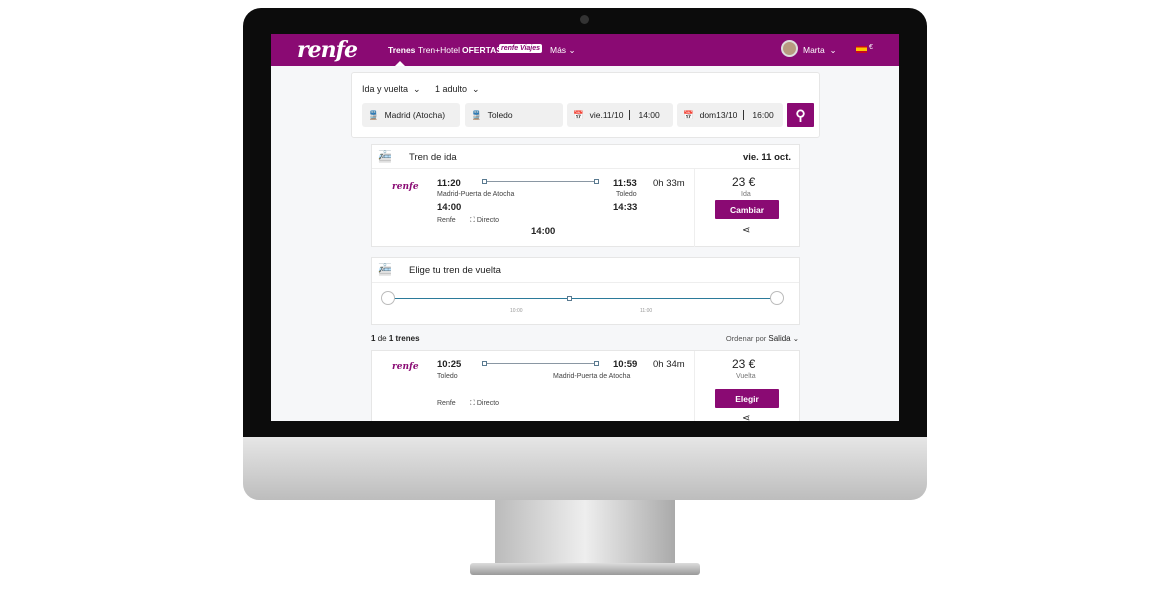  Describe the element at coordinates (433, 157) in the screenshot. I see `outbound-title: Tren de ida` at that location.